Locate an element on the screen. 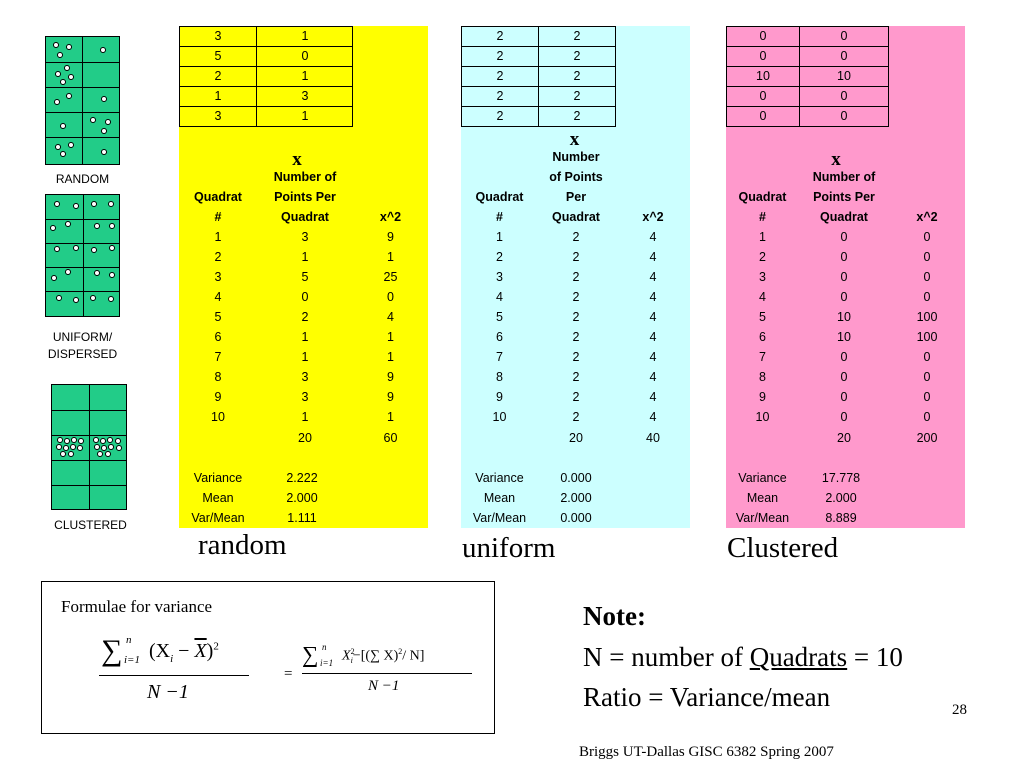 This screenshot has width=1024, height=768. table-row: 10 2 4 is located at coordinates (574, 417).